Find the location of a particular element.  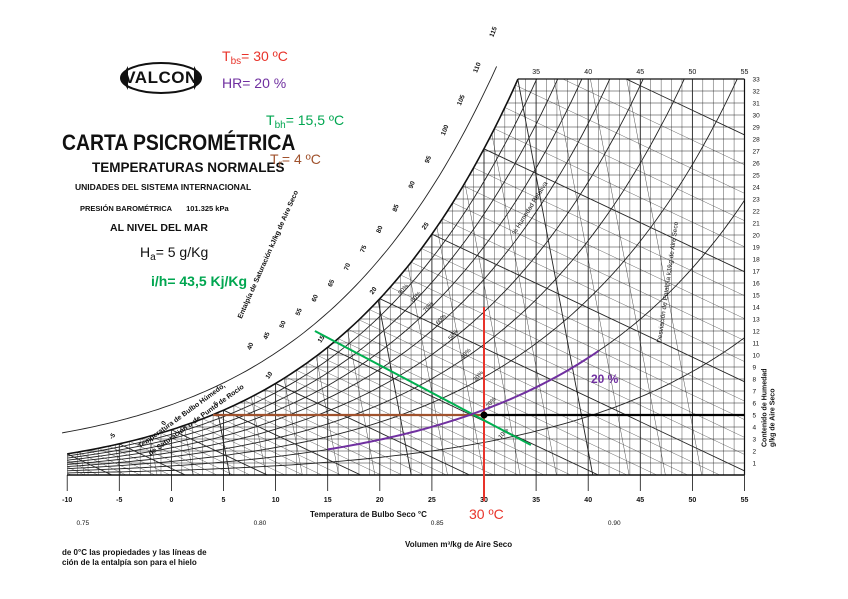

enthalpy-tick-label: 95 is located at coordinates (428, 160).